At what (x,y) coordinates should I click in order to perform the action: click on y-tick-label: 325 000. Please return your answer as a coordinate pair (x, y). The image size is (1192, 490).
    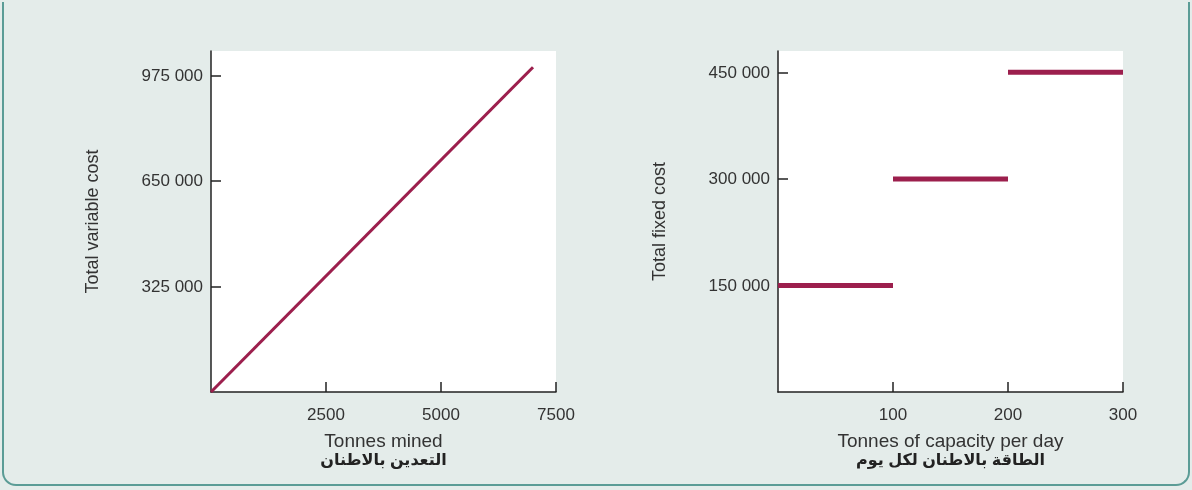
    Looking at the image, I should click on (172, 286).